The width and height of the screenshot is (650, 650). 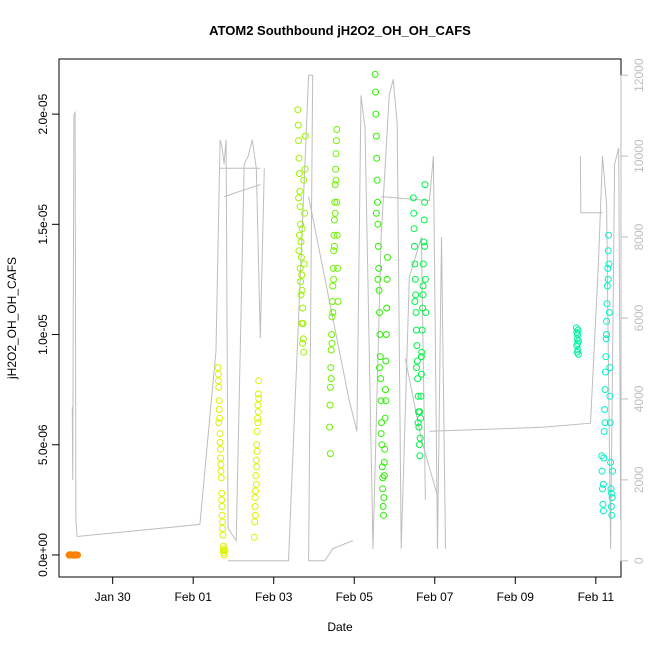 I want to click on y2-axis: 0 2000 4000 6000 8000 10000 12000, so click(x=633, y=311).